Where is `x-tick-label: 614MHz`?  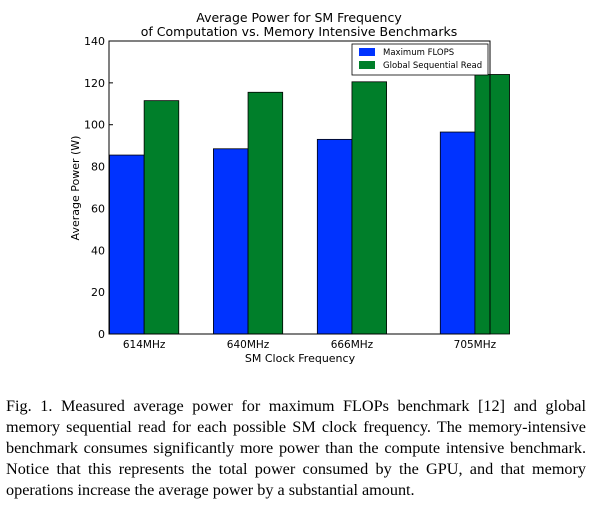 x-tick-label: 614MHz is located at coordinates (144, 345).